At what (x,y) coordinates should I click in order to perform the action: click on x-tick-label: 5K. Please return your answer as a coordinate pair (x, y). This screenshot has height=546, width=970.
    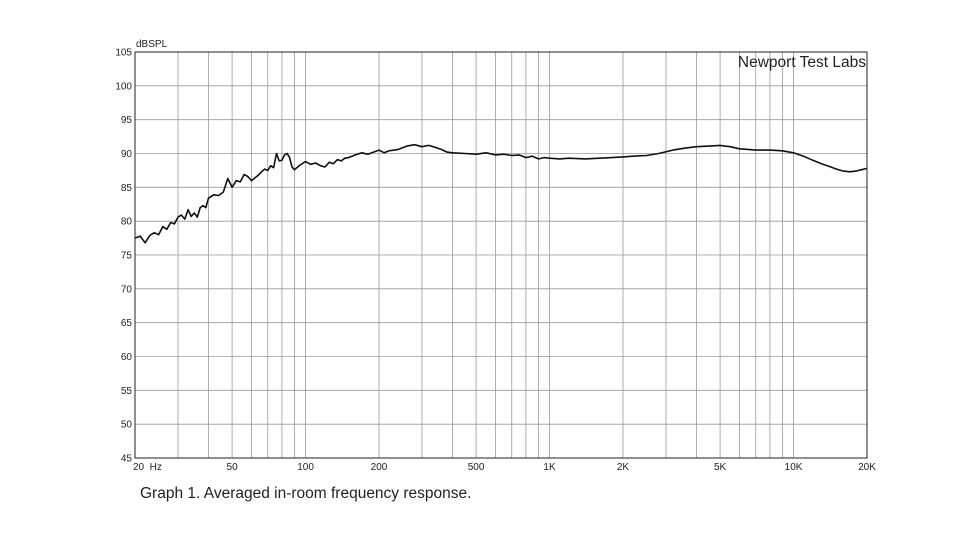
    Looking at the image, I should click on (720, 467).